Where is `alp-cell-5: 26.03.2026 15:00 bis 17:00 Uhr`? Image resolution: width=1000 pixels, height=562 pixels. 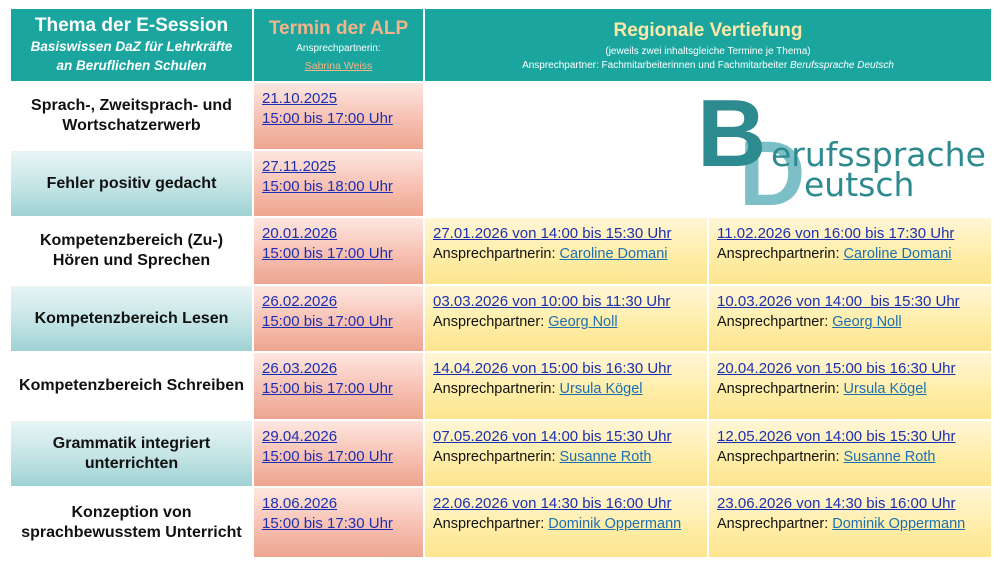 alp-cell-5: 26.03.2026 15:00 bis 17:00 Uhr is located at coordinates (339, 387).